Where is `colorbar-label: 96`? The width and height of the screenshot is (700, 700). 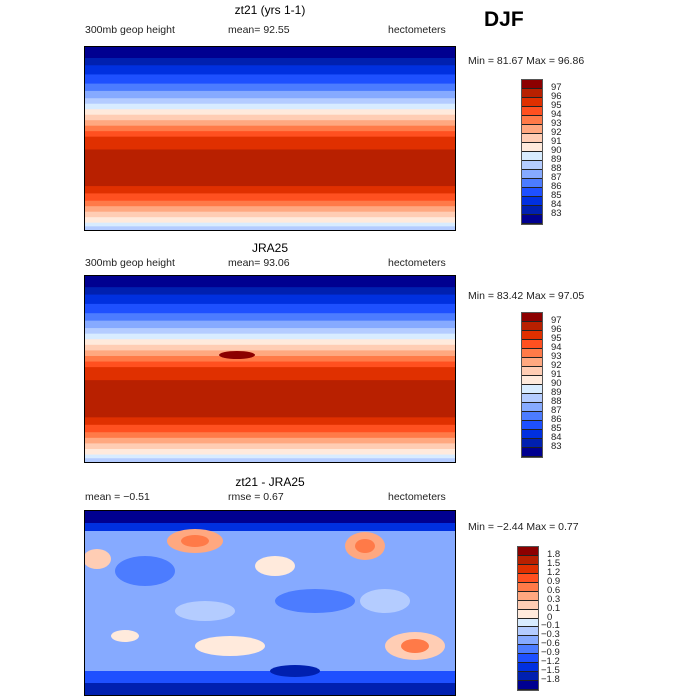 colorbar-label: 96 is located at coordinates (556, 96).